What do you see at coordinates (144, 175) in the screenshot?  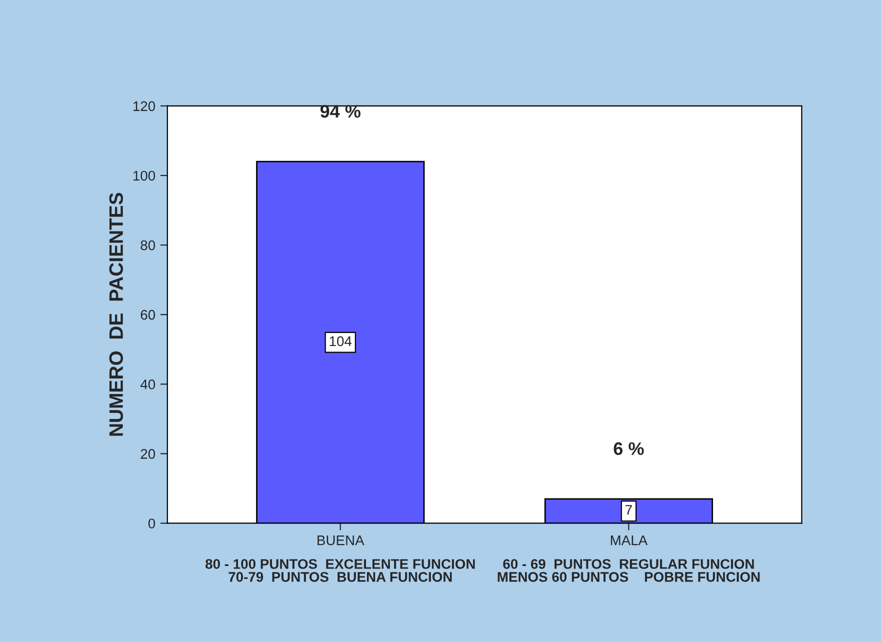 I see `y-tick-label: 100` at bounding box center [144, 175].